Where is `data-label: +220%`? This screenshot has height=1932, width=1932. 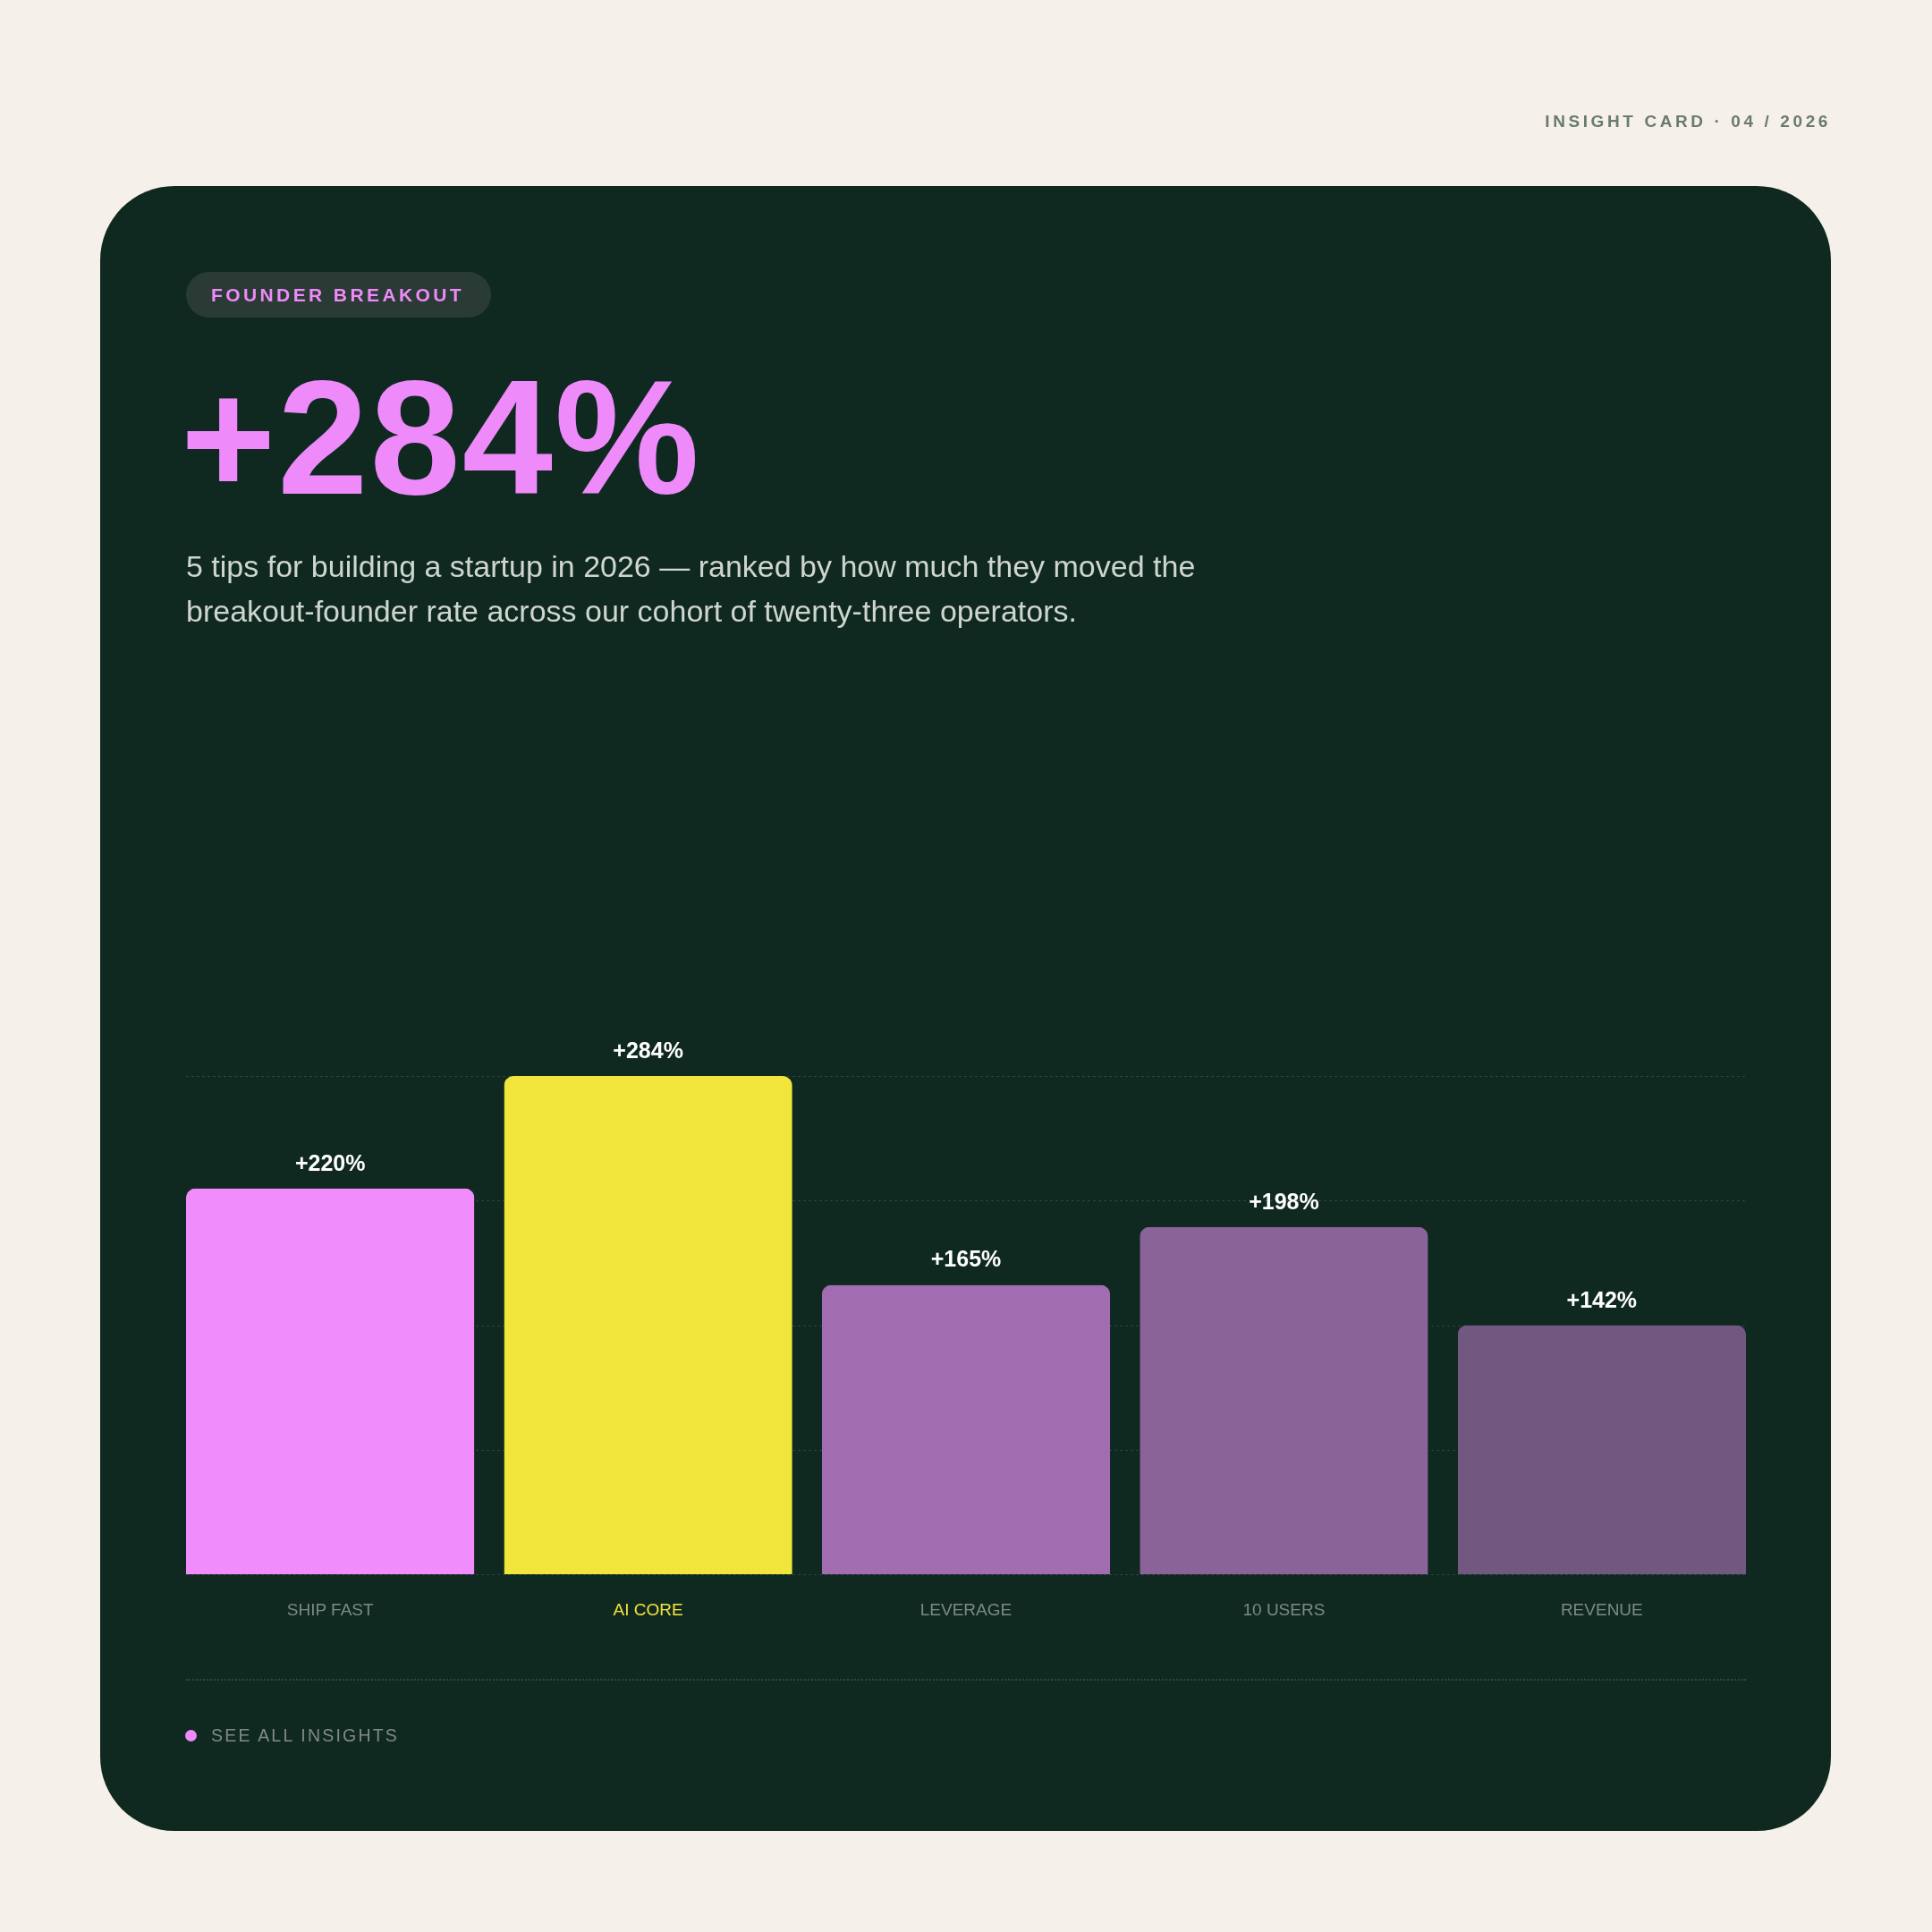
data-label: +220% is located at coordinates (330, 1162).